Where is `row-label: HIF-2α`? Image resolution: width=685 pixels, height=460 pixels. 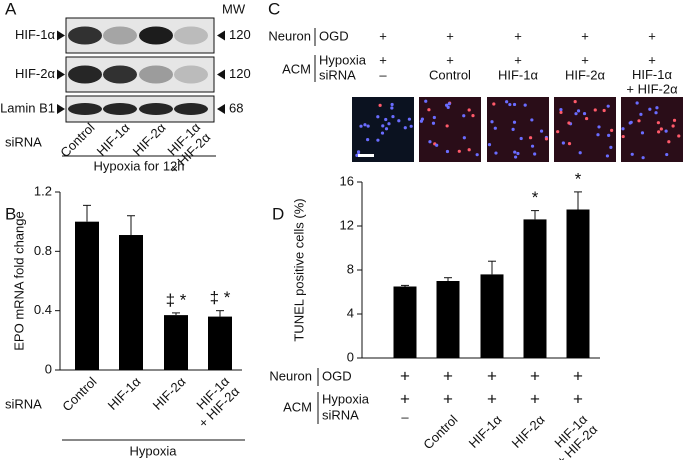
row-label: HIF-2α is located at coordinates (35, 73).